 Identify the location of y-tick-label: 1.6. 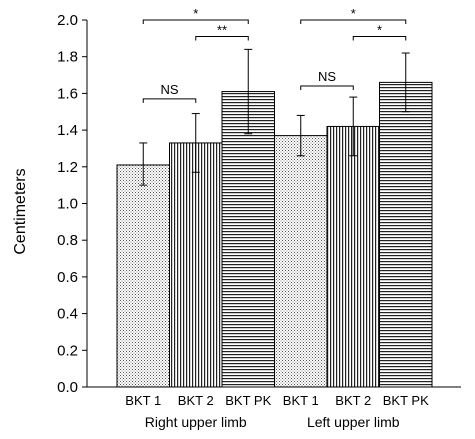
(67, 93).